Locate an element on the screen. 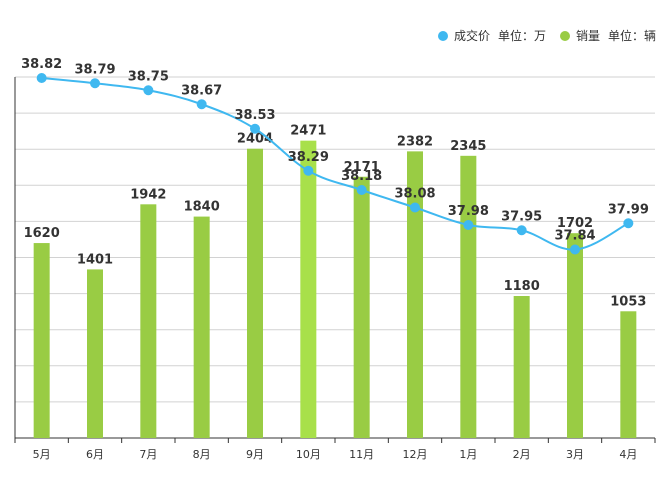 This screenshot has height=479, width=670. bar-value-label: 2345 is located at coordinates (468, 146).